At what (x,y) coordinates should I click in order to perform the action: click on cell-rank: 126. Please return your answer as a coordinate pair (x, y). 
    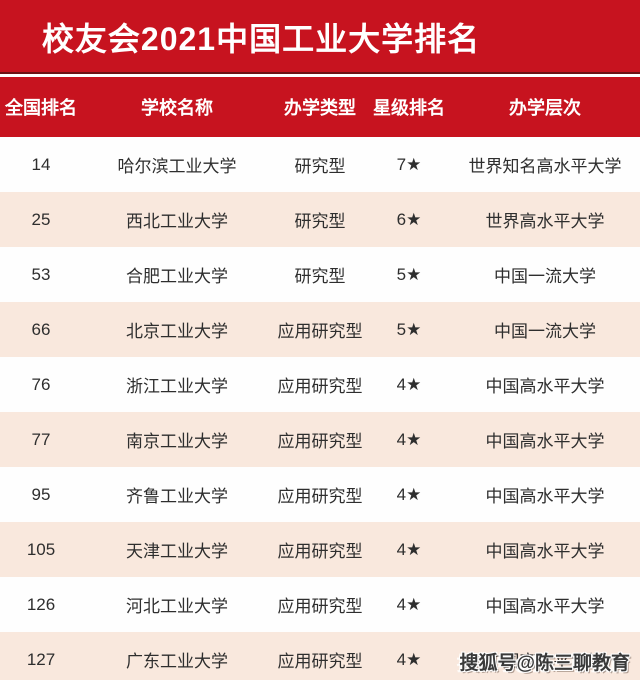
    Looking at the image, I should click on (41, 604).